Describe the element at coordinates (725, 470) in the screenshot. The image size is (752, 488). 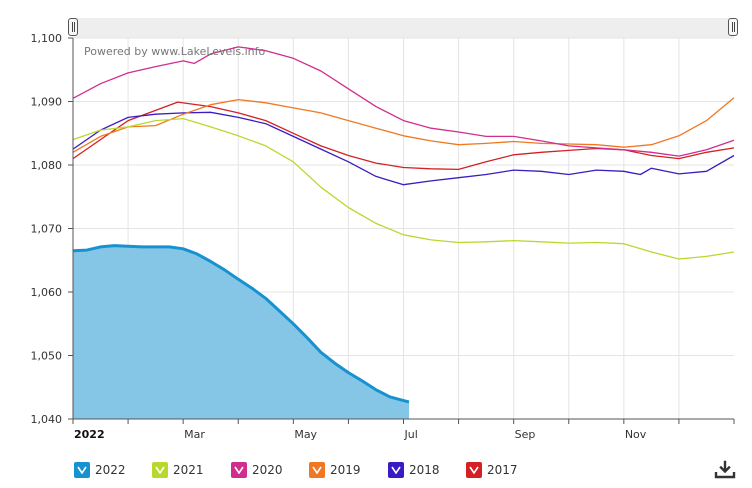
I see `download-icon` at that location.